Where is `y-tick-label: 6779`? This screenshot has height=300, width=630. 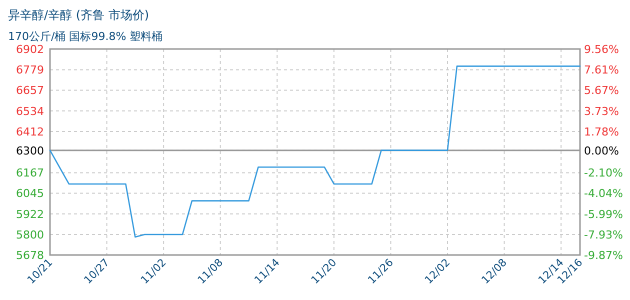
y-tick-label: 6779 is located at coordinates (30, 70).